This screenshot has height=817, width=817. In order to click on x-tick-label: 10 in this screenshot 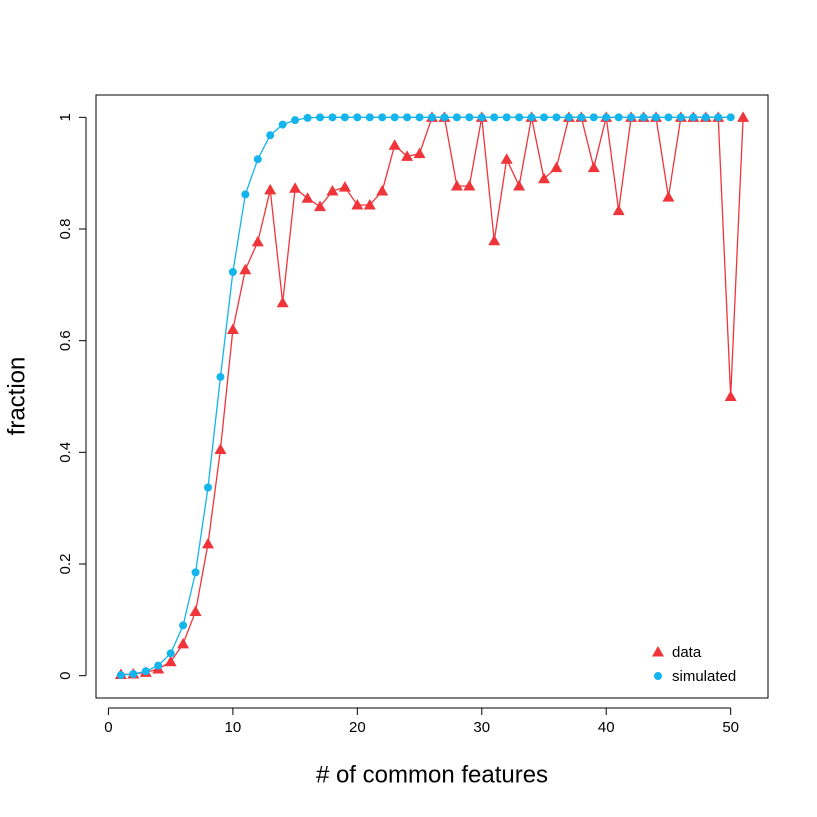, I will do `click(233, 727)`.